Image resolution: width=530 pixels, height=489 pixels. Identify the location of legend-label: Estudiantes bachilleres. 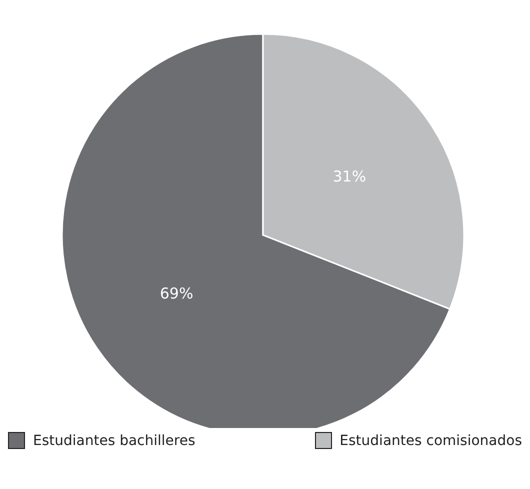
(114, 440).